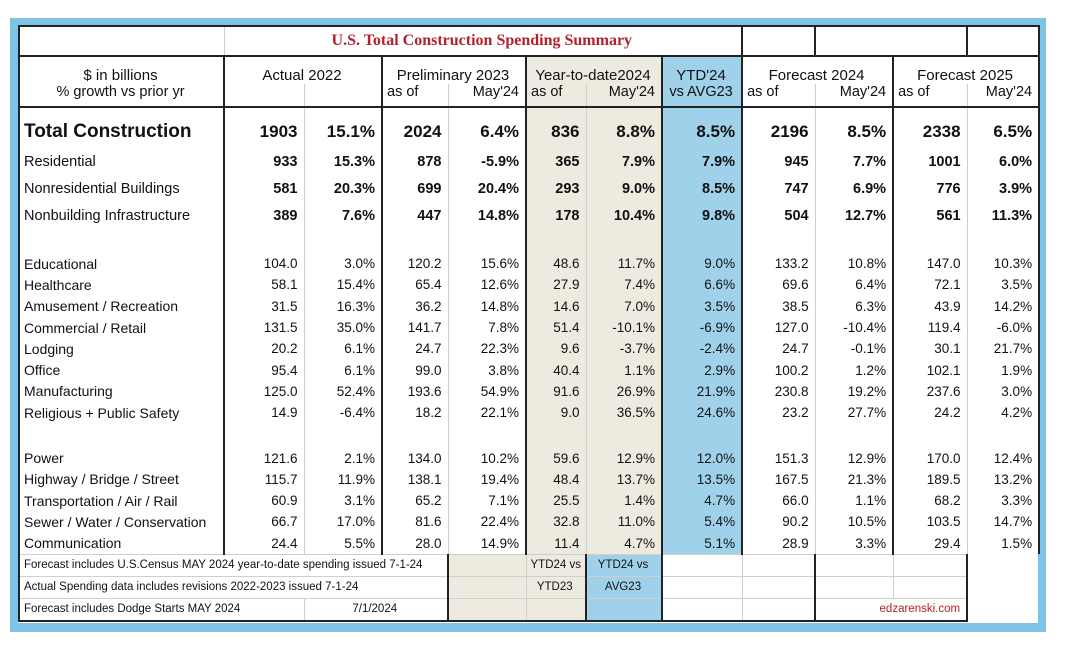 The width and height of the screenshot is (1076, 649). Describe the element at coordinates (930, 161) in the screenshot. I see `forecast-2025-value: 1001` at that location.